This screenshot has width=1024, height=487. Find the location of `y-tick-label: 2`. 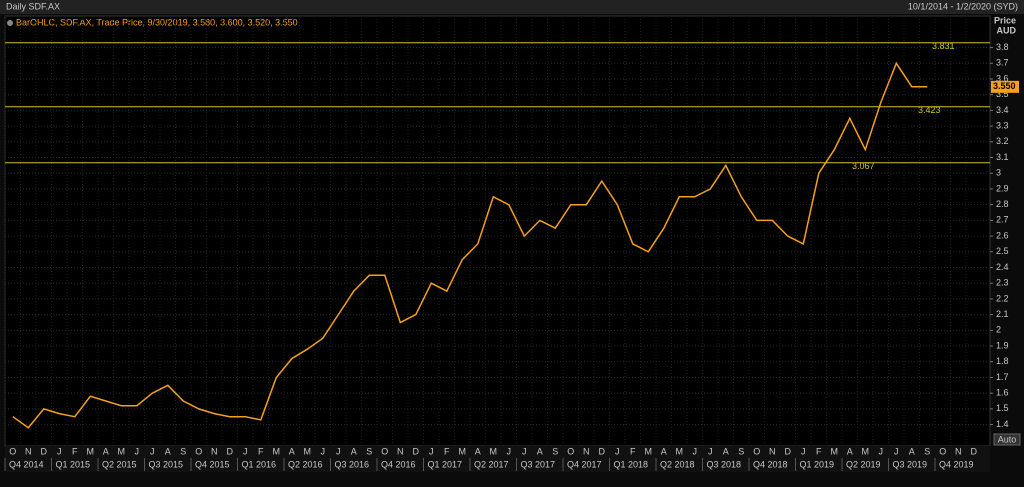

y-tick-label: 2 is located at coordinates (998, 330).